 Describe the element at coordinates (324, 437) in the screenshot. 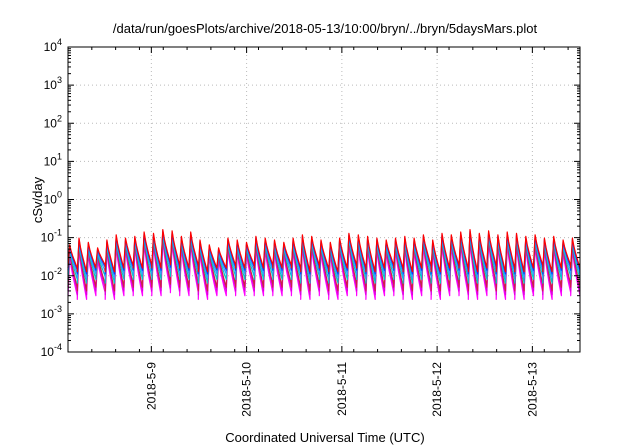

I see `x-axis-title: Coordinated Universal Time (UTC)` at that location.